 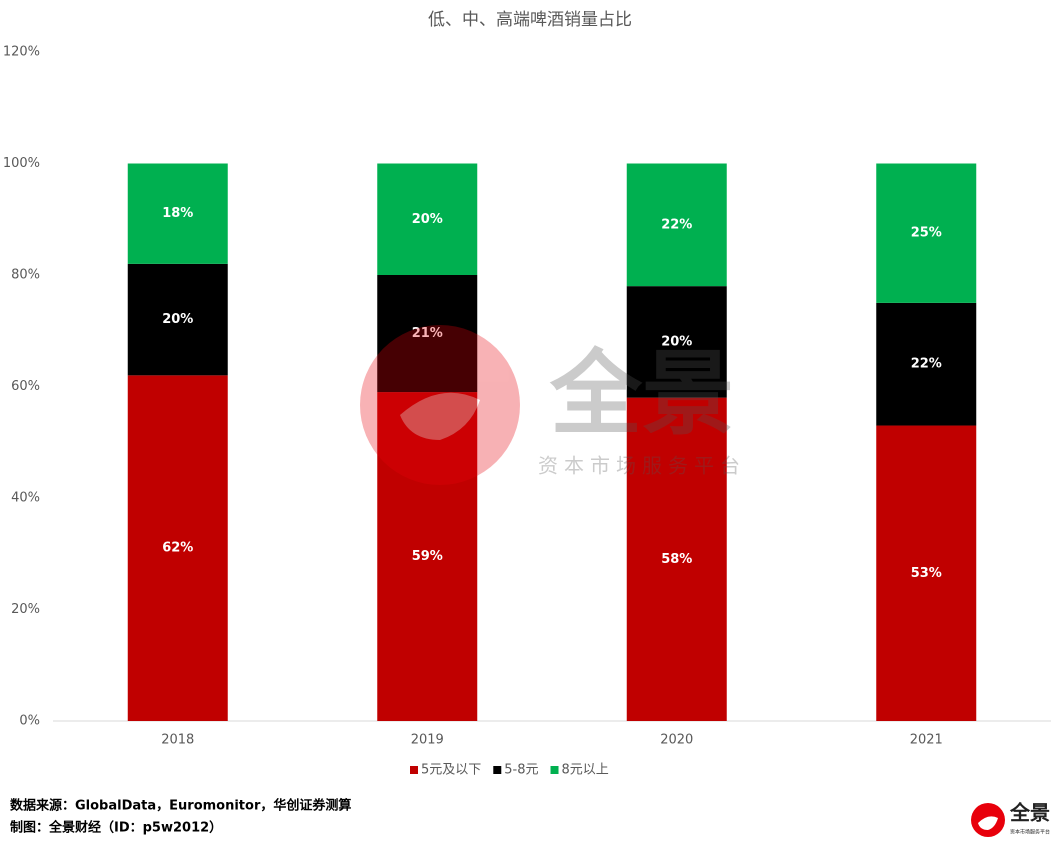 I want to click on x-tick-label: 2020, so click(x=676, y=740).